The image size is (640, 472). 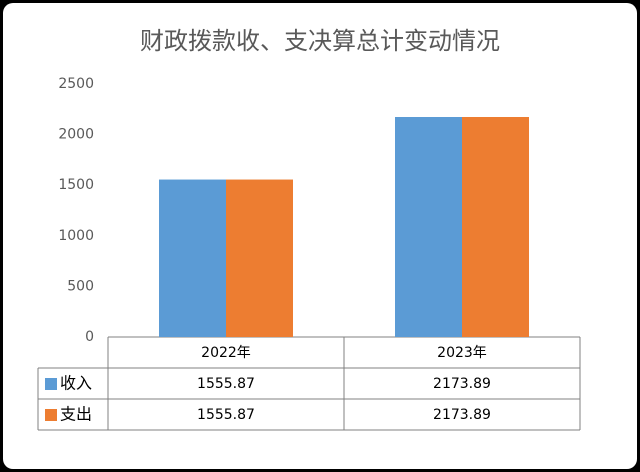 I want to click on y-tick-label: 1000, so click(x=76, y=236).